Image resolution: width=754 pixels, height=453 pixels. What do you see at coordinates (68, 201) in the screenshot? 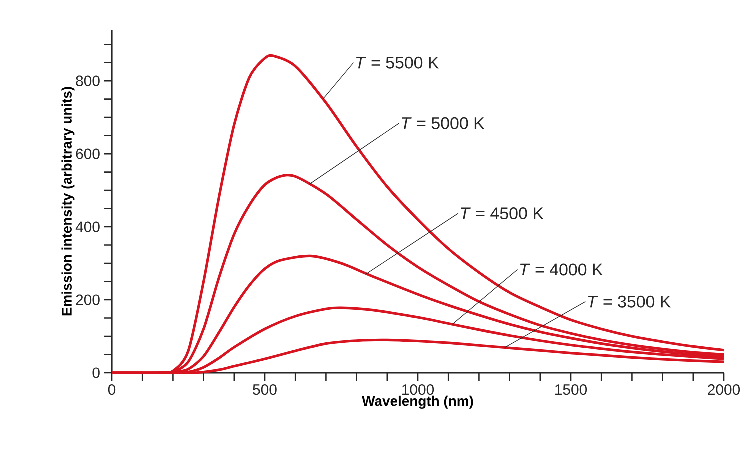
I see `y-axis-title: Emission intensity (arbitrary units)` at bounding box center [68, 201].